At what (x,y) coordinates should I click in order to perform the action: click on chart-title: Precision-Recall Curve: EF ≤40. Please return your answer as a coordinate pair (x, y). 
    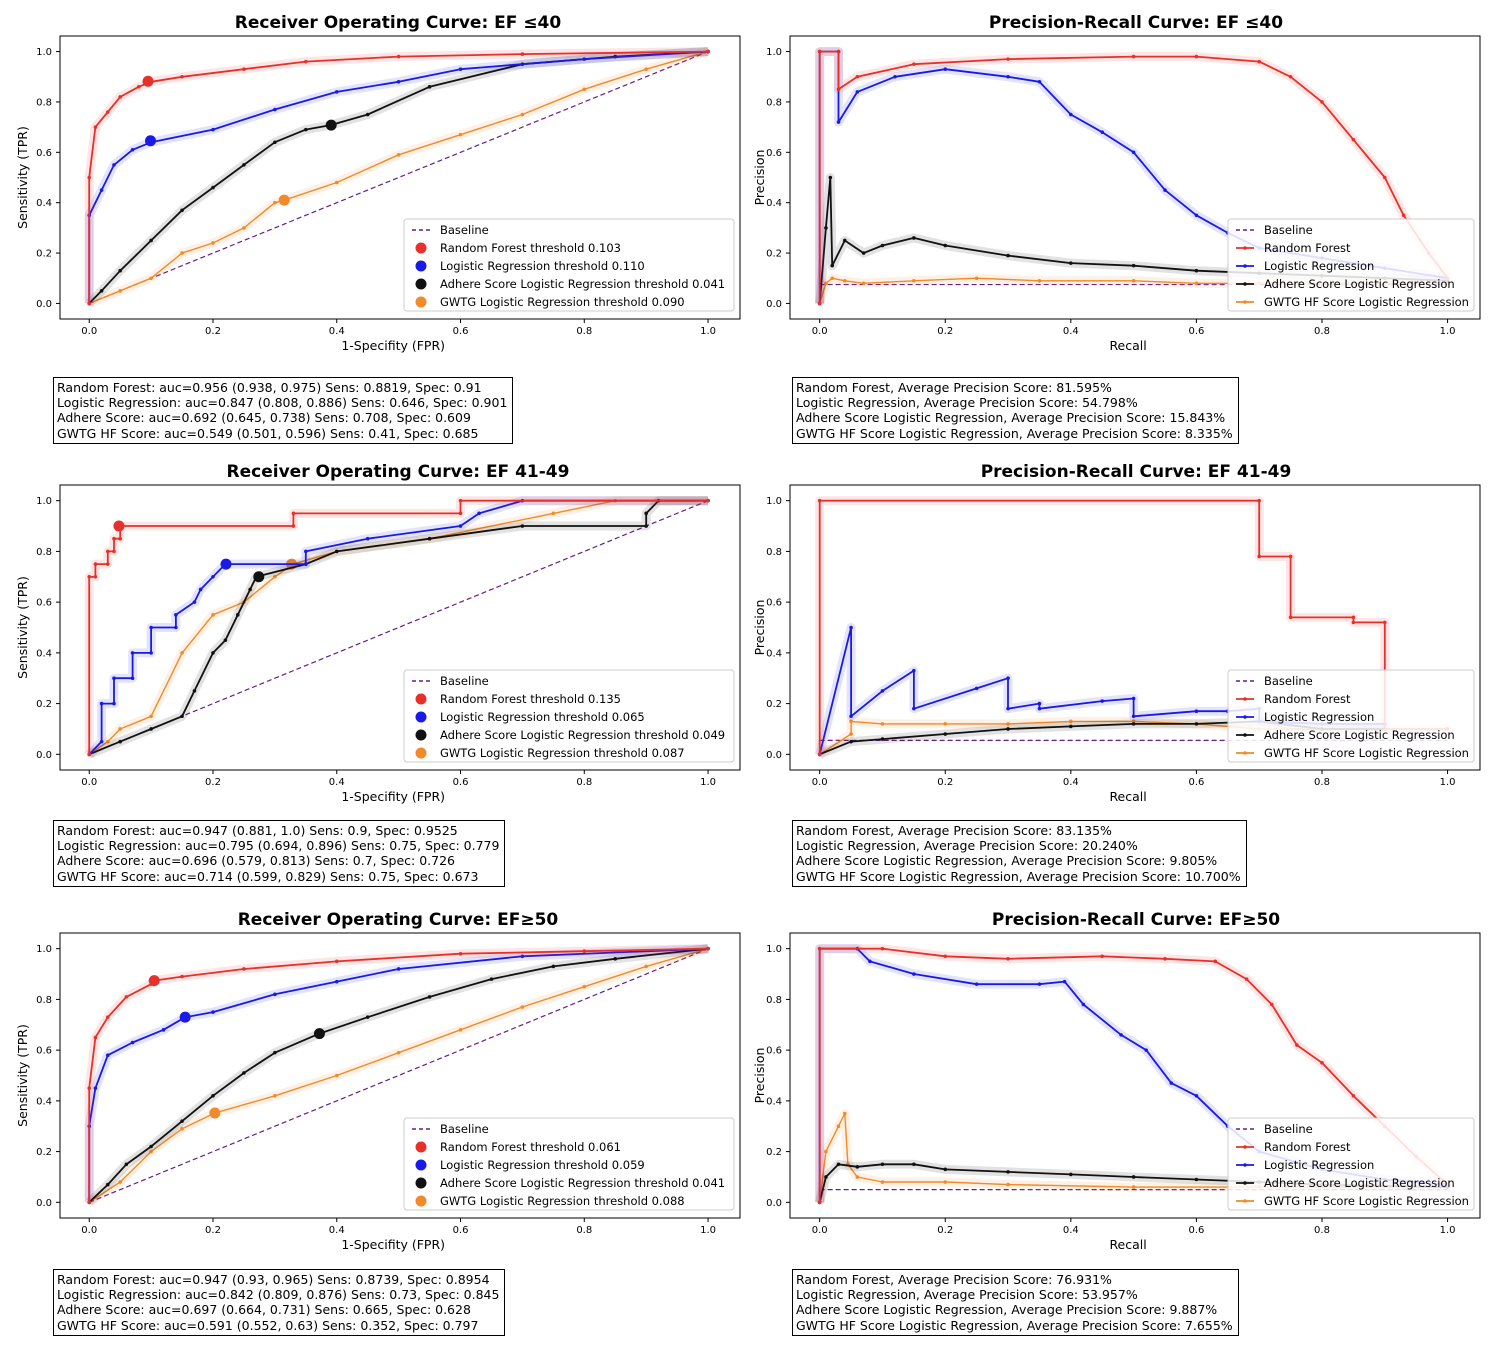
    Looking at the image, I should click on (1136, 23).